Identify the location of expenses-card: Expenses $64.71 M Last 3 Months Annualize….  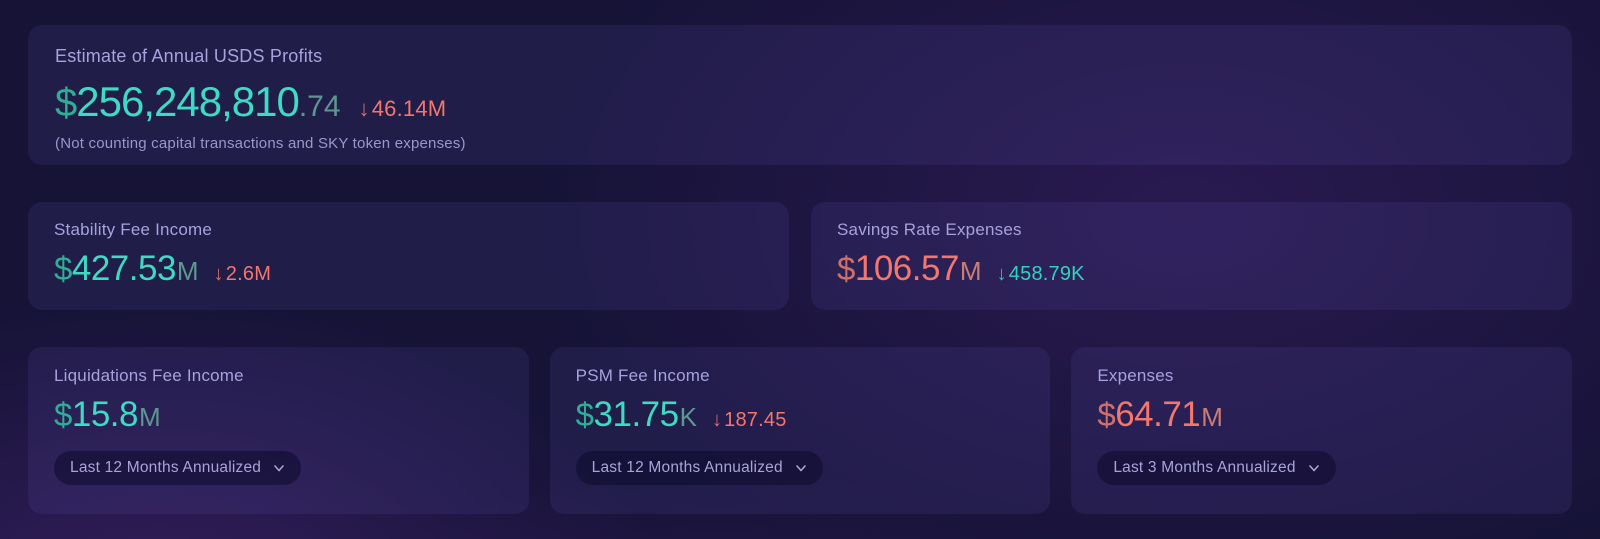
(1321, 430).